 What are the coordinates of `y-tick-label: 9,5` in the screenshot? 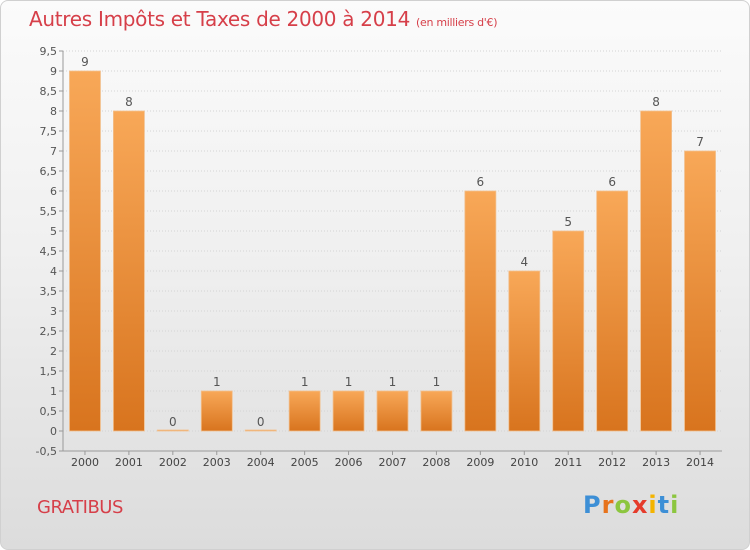 It's located at (49, 51).